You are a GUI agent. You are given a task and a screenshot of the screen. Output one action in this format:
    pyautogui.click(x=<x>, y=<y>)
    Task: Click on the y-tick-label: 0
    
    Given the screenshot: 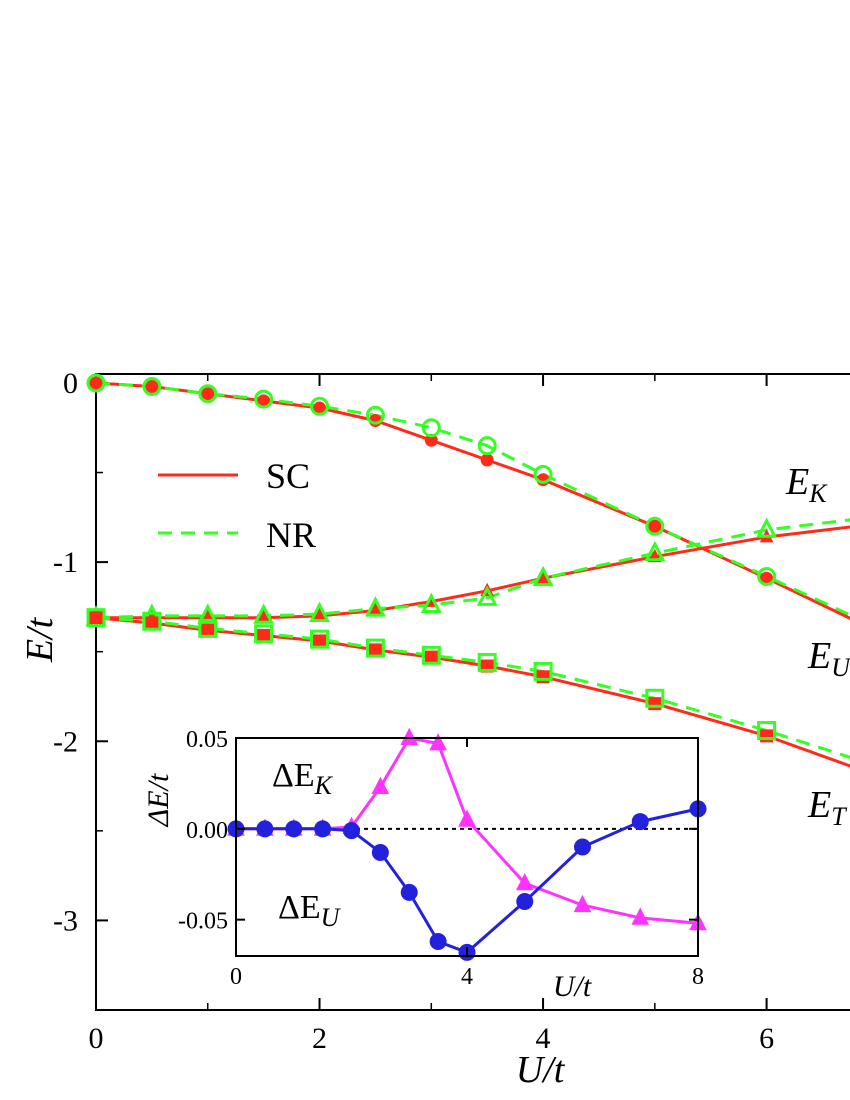 What is the action you would take?
    pyautogui.click(x=70, y=383)
    